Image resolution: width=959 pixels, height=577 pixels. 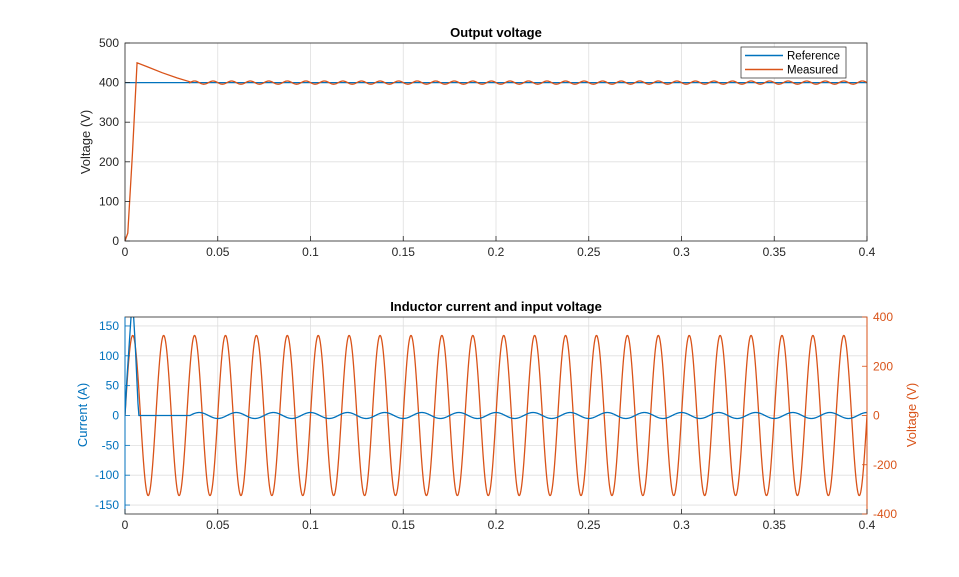 I want to click on plot2-right-tick-label: -400, so click(x=885, y=514).